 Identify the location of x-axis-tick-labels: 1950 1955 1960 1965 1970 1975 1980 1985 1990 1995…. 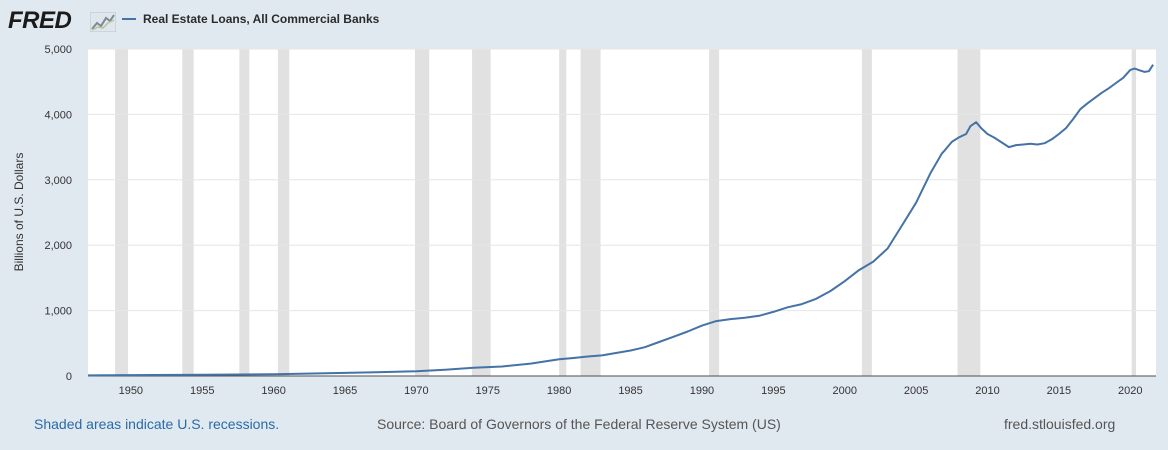
(631, 391).